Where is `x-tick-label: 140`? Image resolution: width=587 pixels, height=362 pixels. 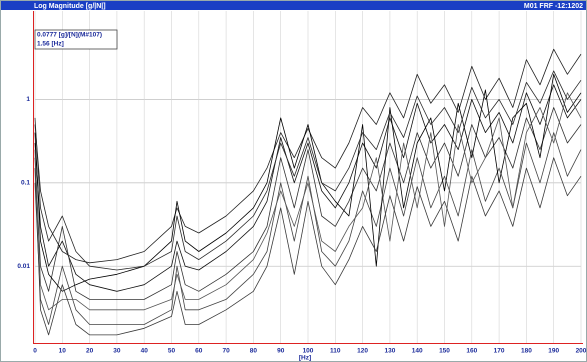
x-tick-label: 140 is located at coordinates (417, 351).